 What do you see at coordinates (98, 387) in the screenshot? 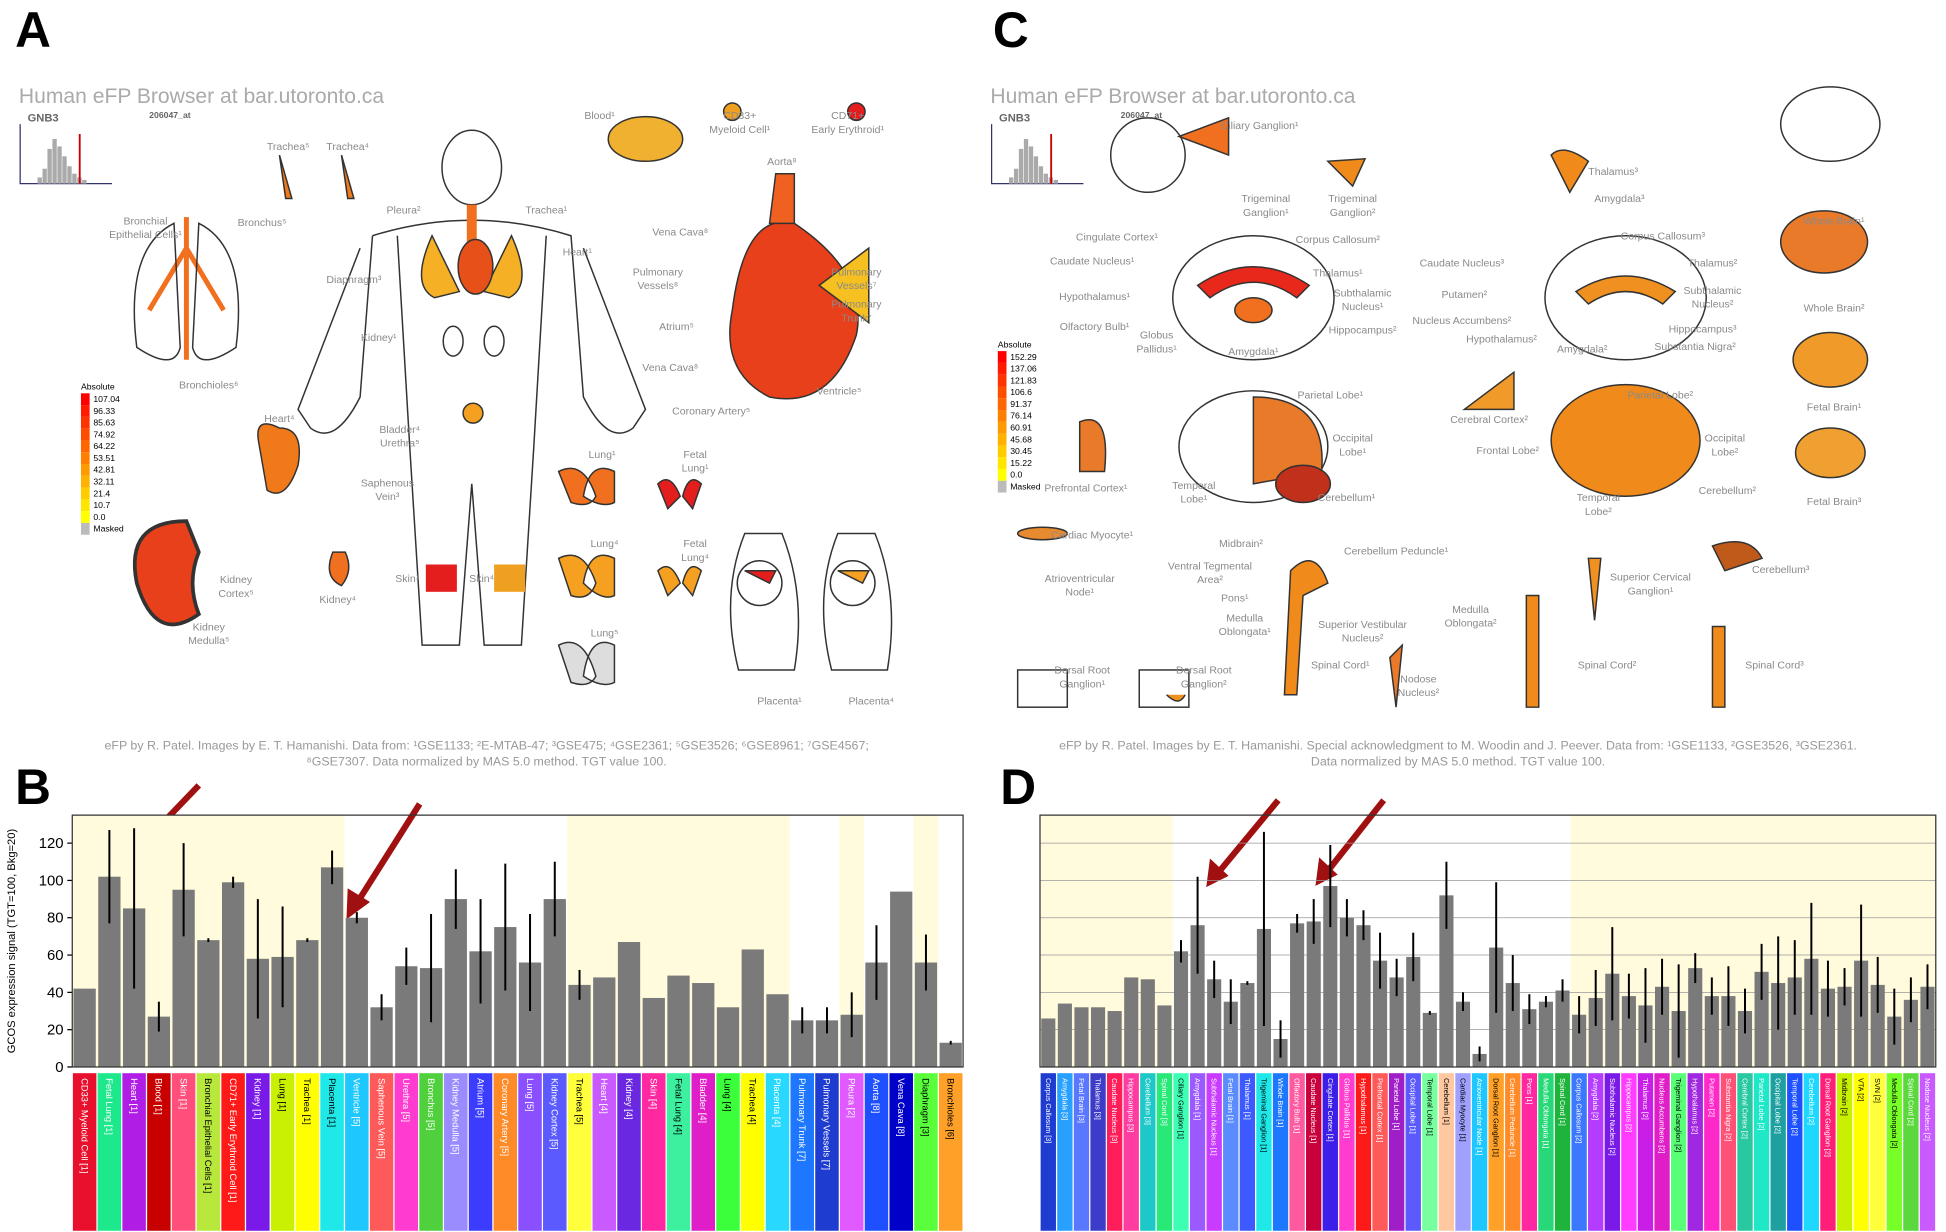
I see `scale-title: Absolute` at bounding box center [98, 387].